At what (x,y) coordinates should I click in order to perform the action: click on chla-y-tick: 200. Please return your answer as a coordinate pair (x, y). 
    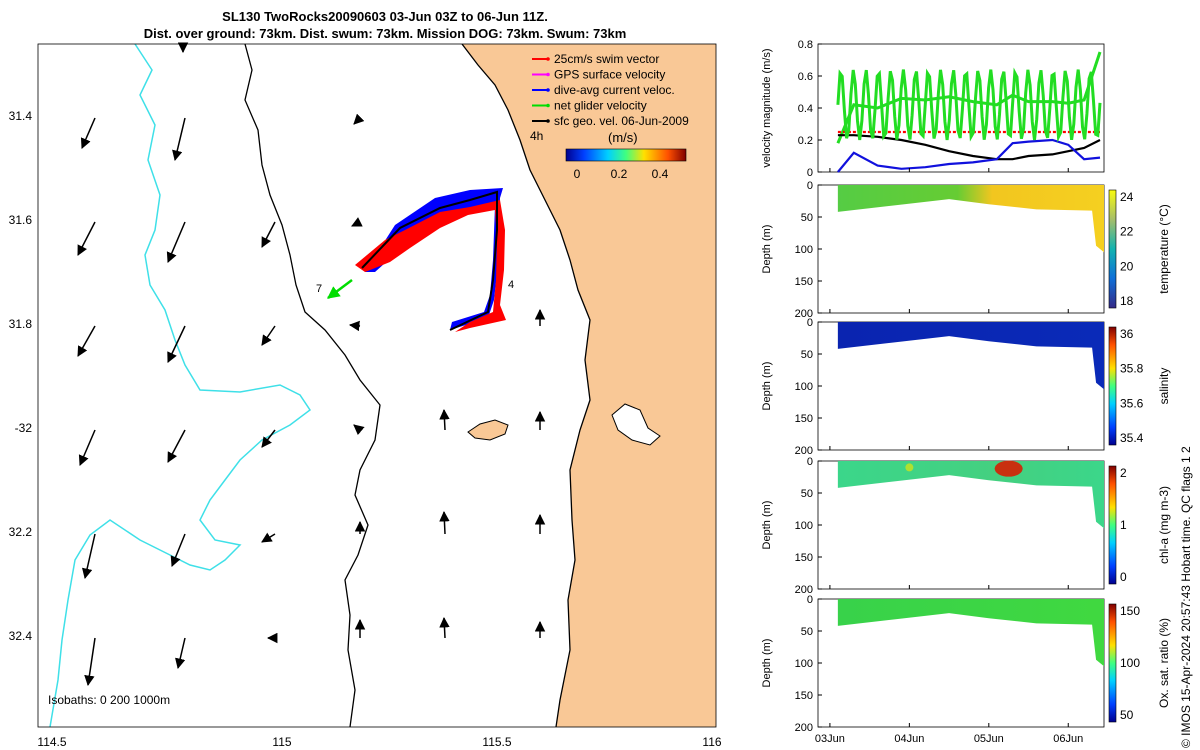
    Looking at the image, I should click on (804, 590).